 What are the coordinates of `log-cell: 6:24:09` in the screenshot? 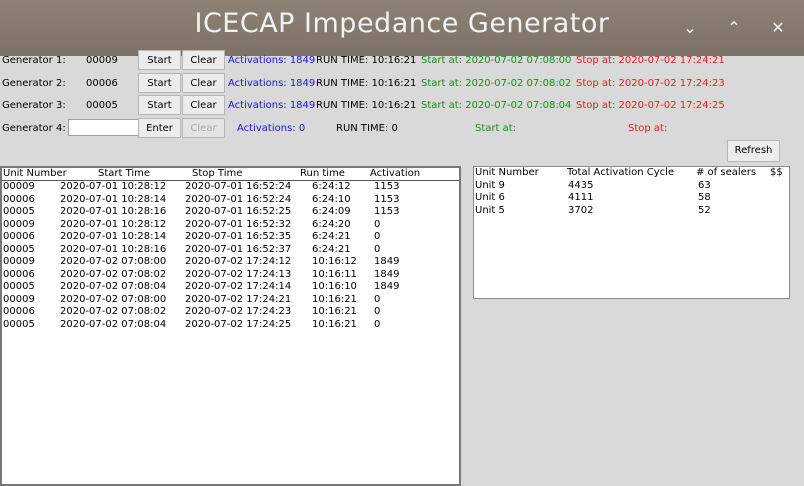 It's located at (331, 211).